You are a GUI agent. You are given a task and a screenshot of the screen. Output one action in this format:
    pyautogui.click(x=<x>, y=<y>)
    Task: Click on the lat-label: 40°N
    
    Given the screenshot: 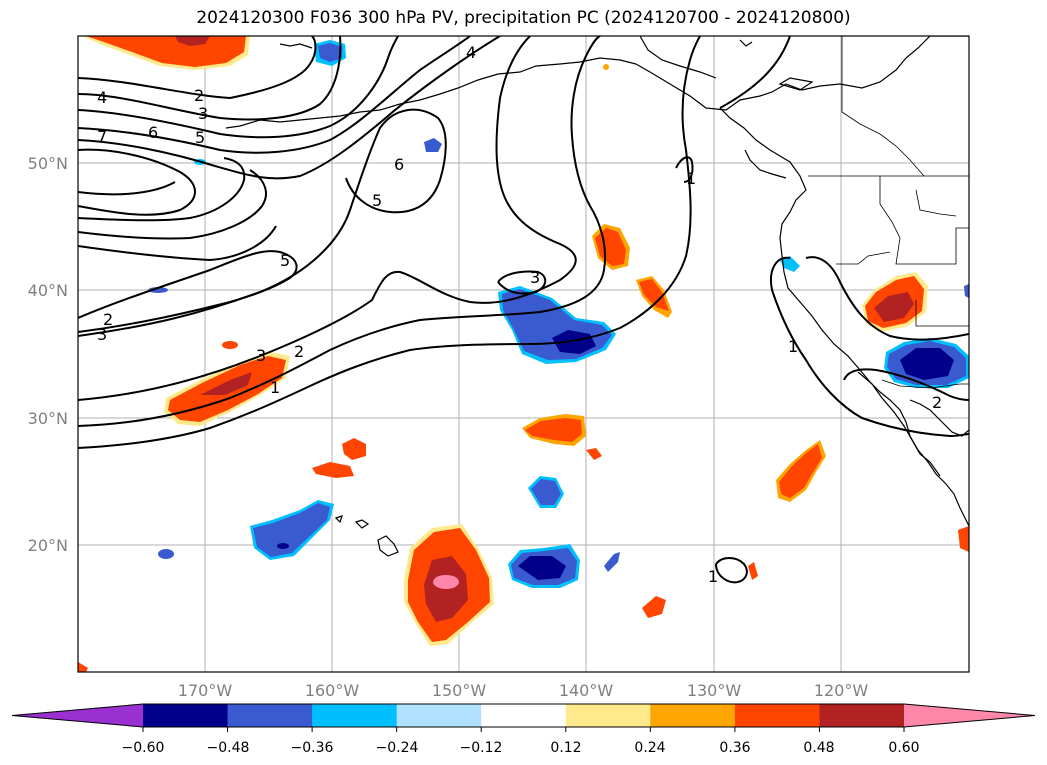 What is the action you would take?
    pyautogui.click(x=48, y=290)
    